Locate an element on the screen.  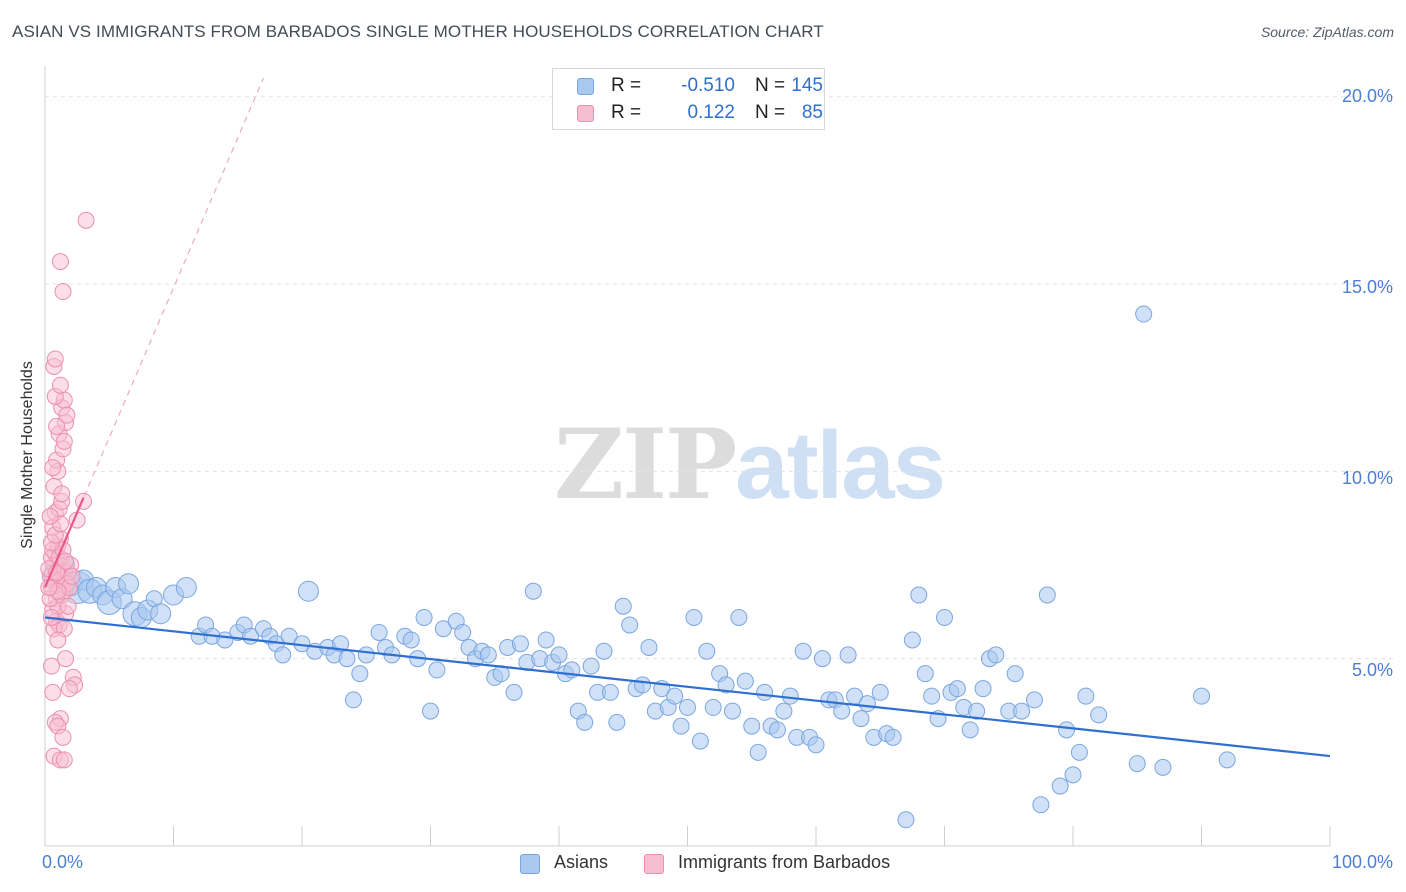
source-label: Source: ZipAtlas.com is located at coordinates (1327, 32).